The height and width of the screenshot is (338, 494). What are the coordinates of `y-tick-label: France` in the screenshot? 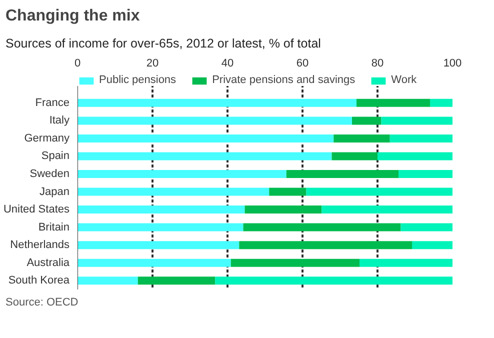 It's located at (52, 102).